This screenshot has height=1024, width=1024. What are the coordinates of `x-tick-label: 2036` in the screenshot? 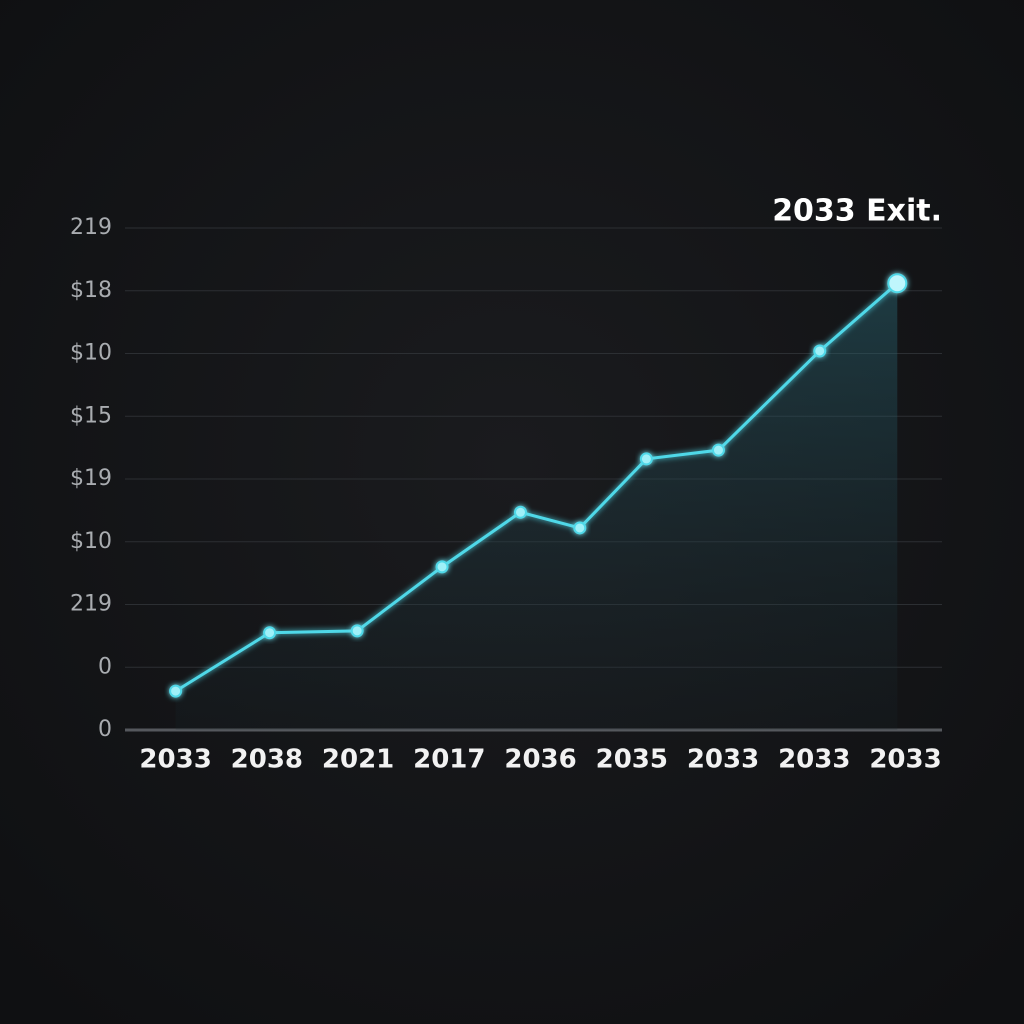 It's located at (540, 760).